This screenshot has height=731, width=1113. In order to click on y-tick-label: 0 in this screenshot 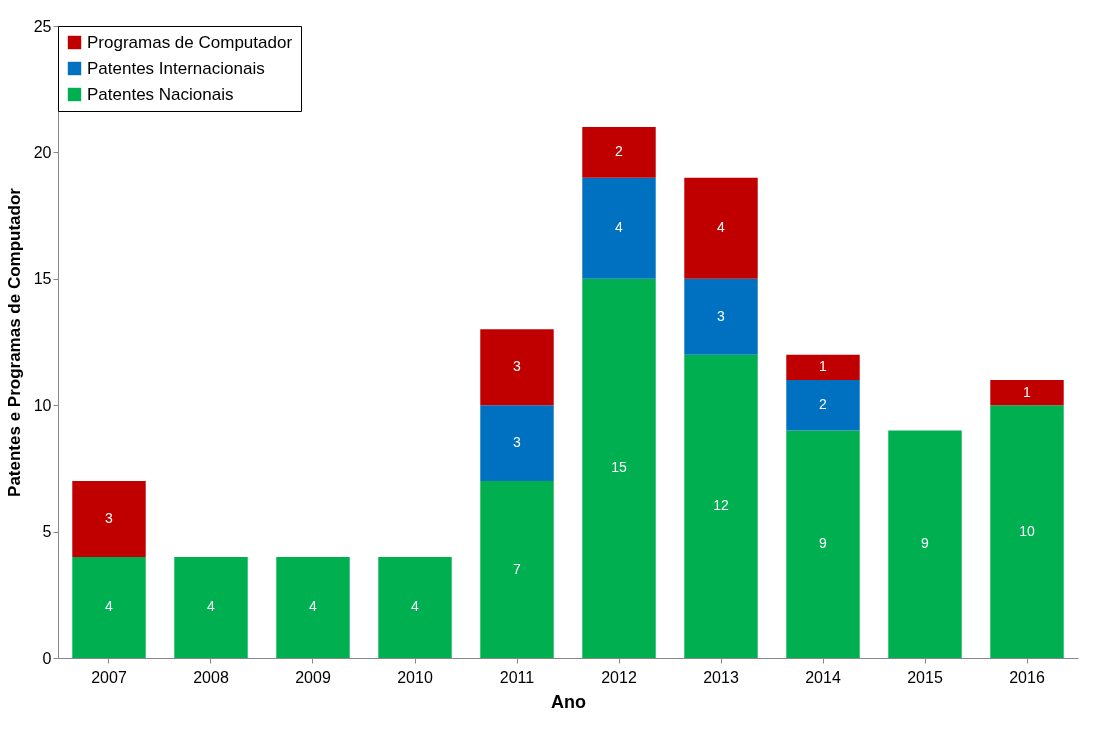, I will do `click(47, 658)`.